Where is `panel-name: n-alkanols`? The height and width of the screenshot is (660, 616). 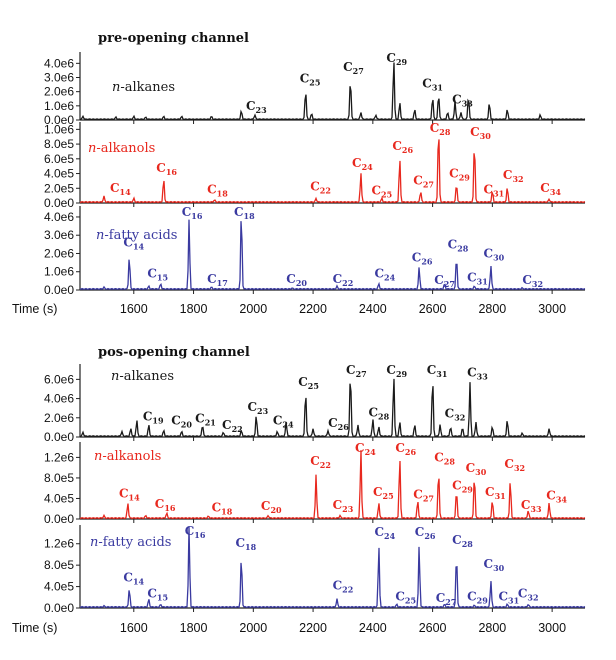
panel-name: n-alkanols is located at coordinates (121, 148).